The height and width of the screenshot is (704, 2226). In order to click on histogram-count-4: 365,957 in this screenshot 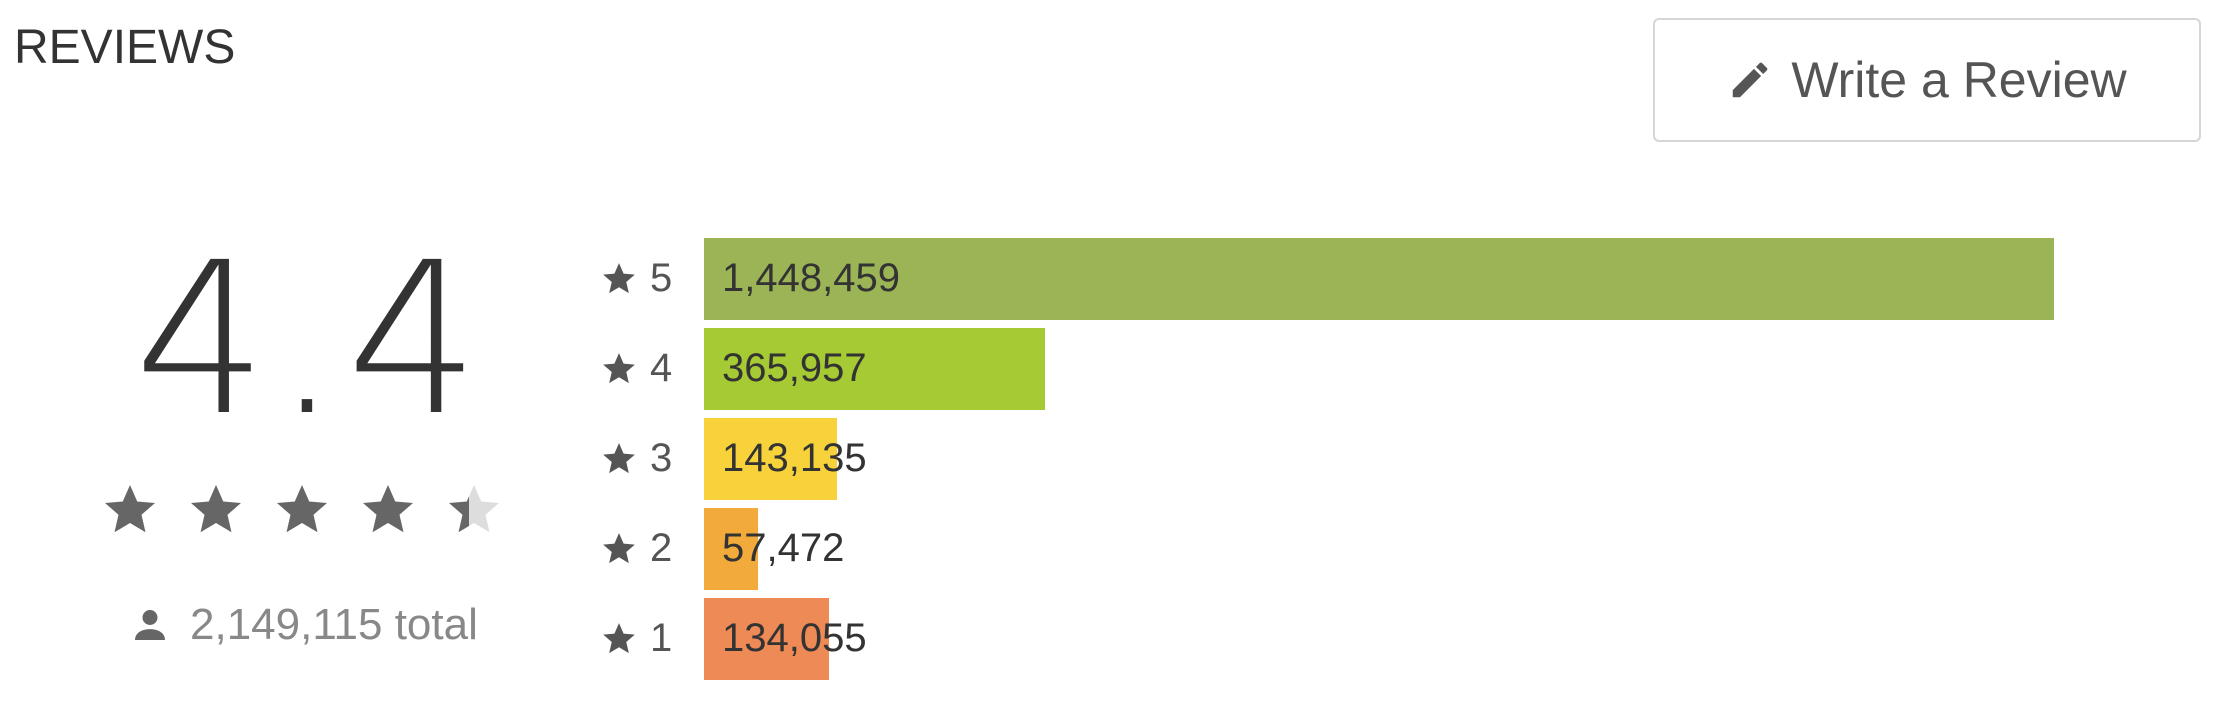, I will do `click(794, 368)`.